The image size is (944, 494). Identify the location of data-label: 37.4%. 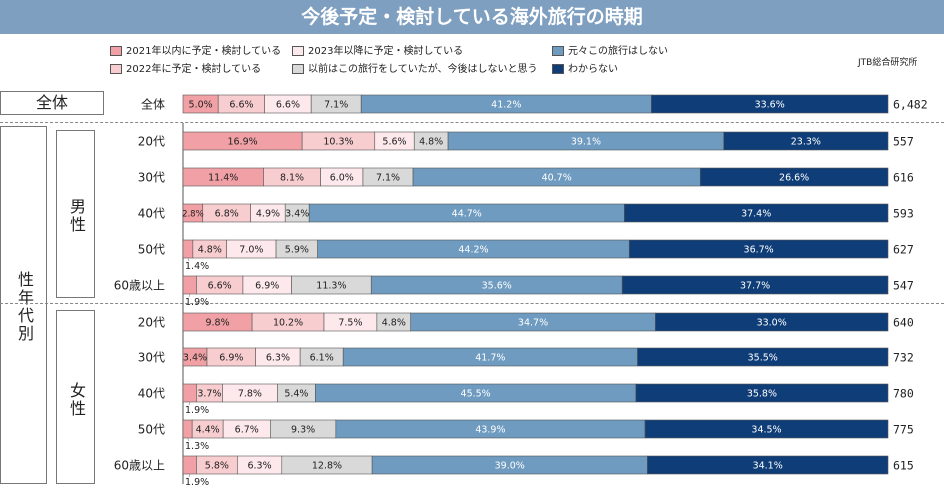
(756, 214).